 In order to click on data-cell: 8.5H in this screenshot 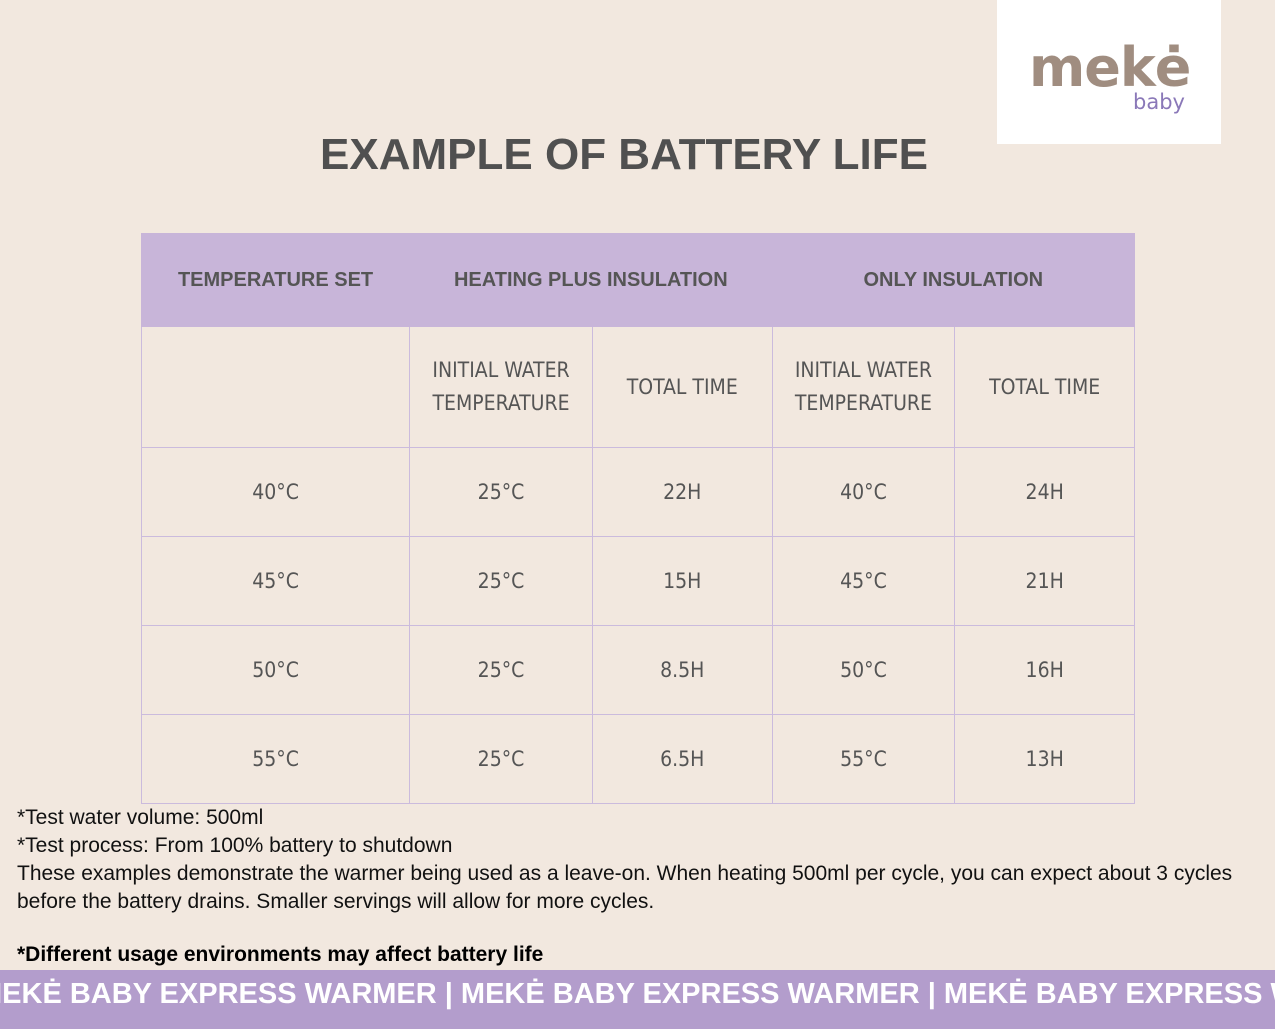, I will do `click(682, 670)`.